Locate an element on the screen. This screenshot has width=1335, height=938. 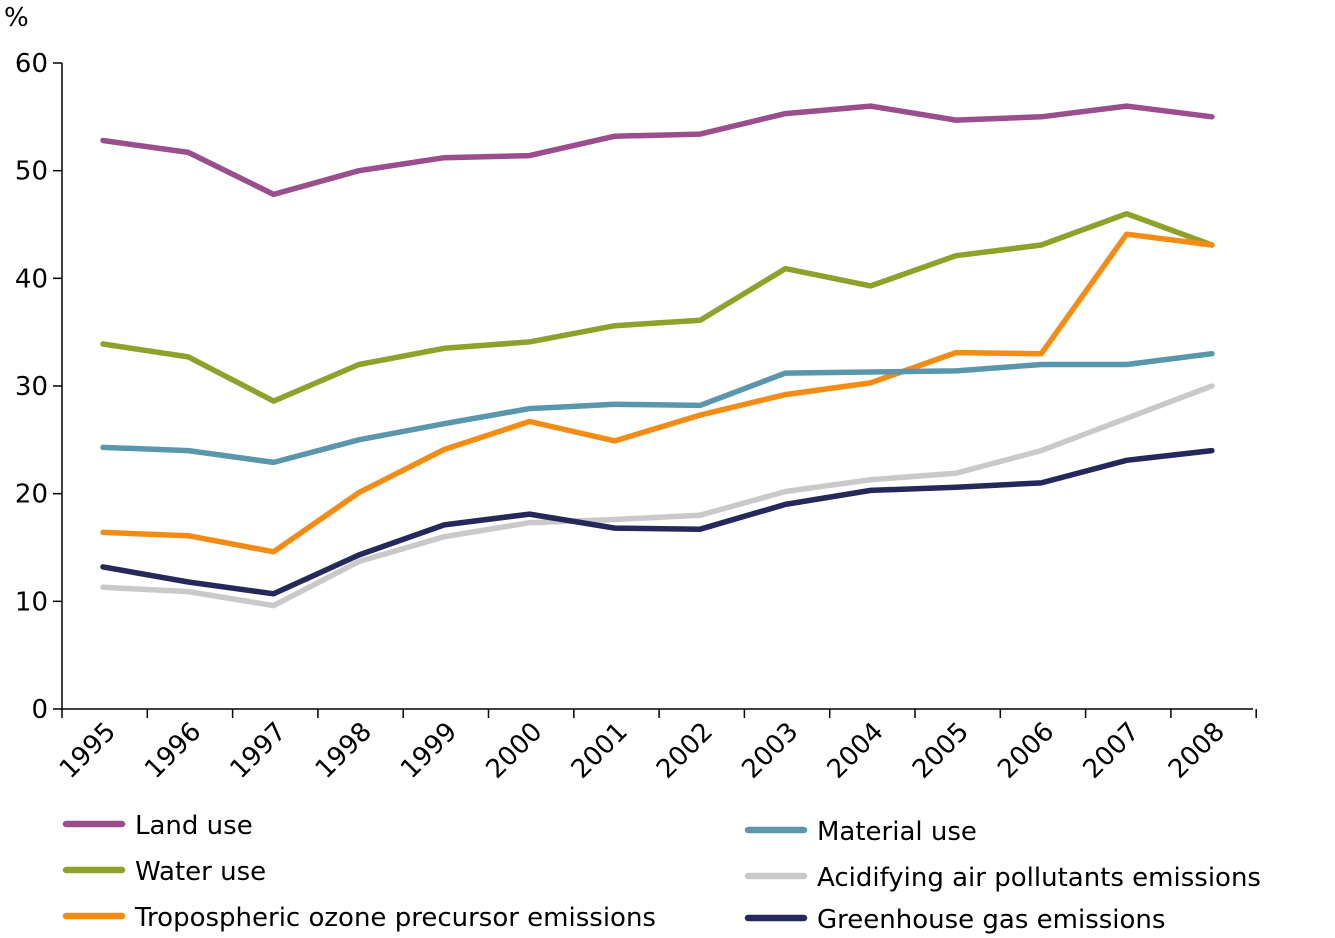
legend-label: Material use is located at coordinates (897, 832).